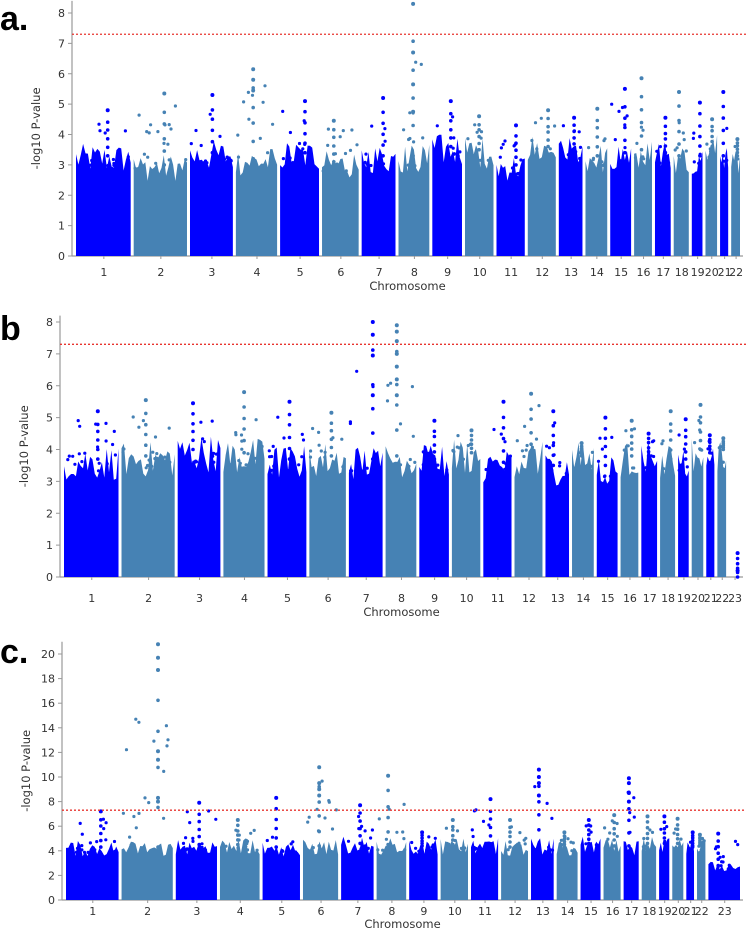 The height and width of the screenshot is (932, 746). What do you see at coordinates (698, 598) in the screenshot?
I see `x-tick-label: 20` at bounding box center [698, 598].